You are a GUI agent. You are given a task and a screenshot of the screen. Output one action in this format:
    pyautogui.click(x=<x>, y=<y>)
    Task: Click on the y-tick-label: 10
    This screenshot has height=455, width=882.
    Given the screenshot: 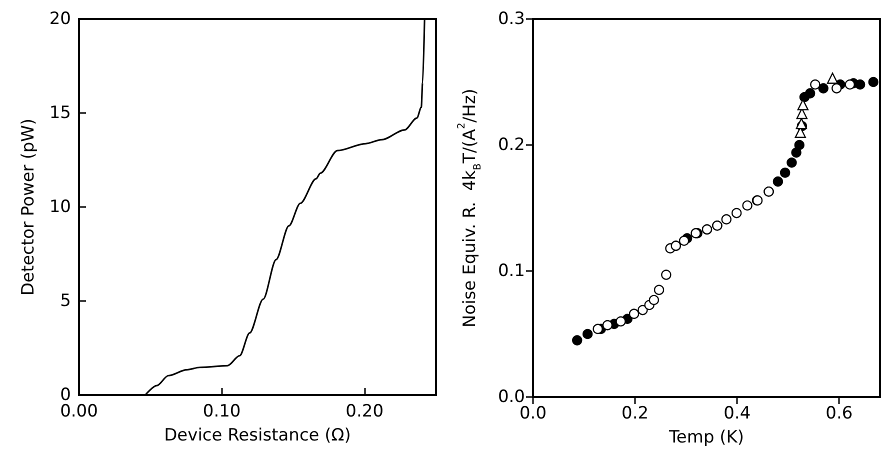 What is the action you would take?
    pyautogui.click(x=60, y=207)
    